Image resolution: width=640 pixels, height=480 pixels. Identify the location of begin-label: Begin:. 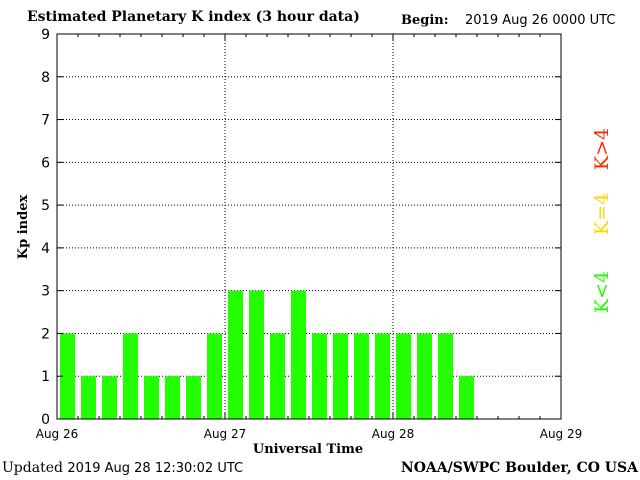
(425, 20).